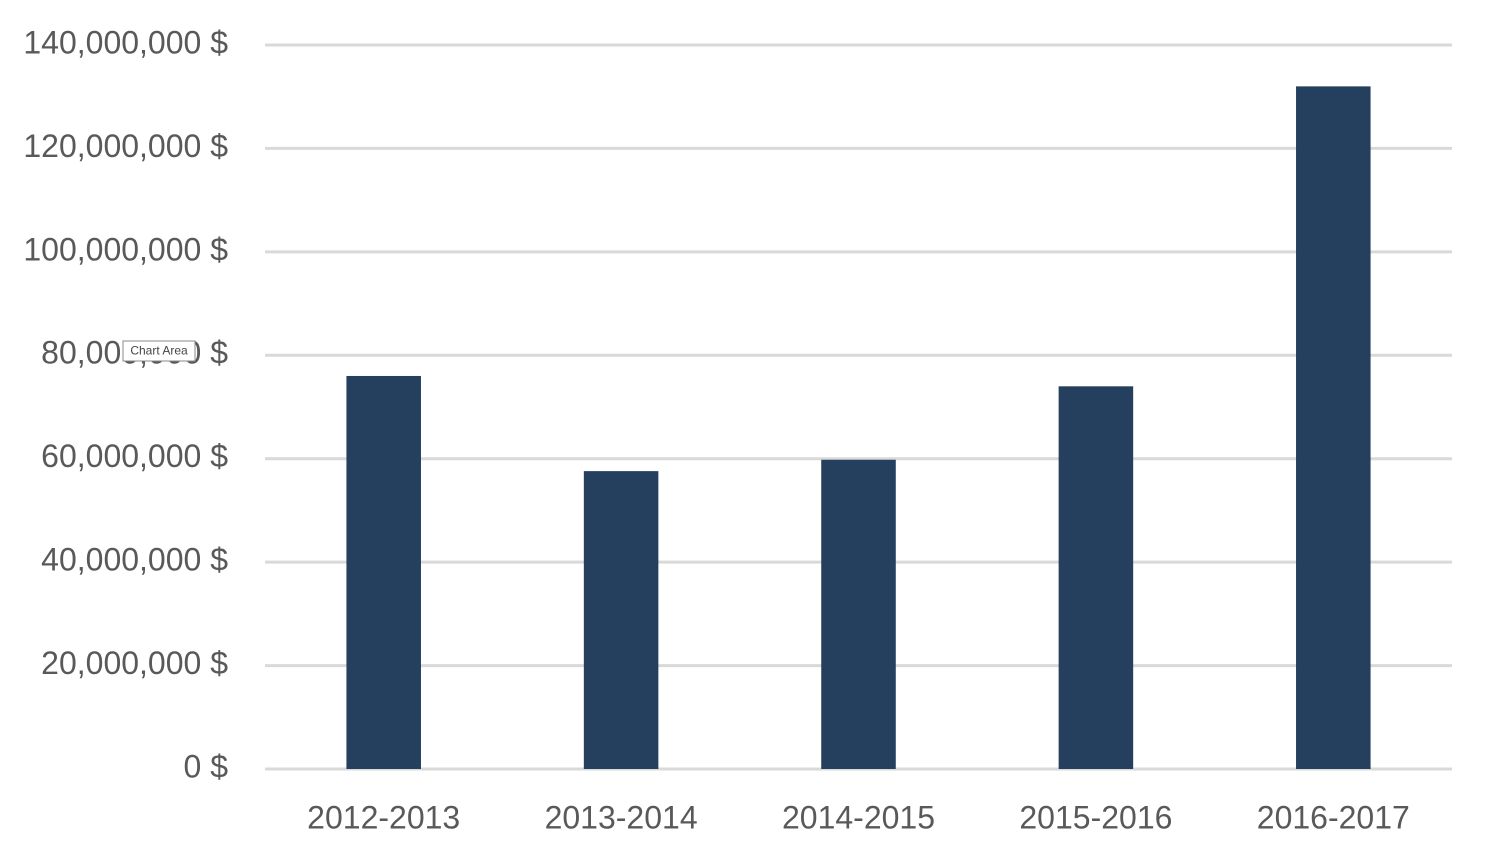 This screenshot has width=1500, height=853. Describe the element at coordinates (125, 146) in the screenshot. I see `y-tick-label: 120,000,000 $` at that location.